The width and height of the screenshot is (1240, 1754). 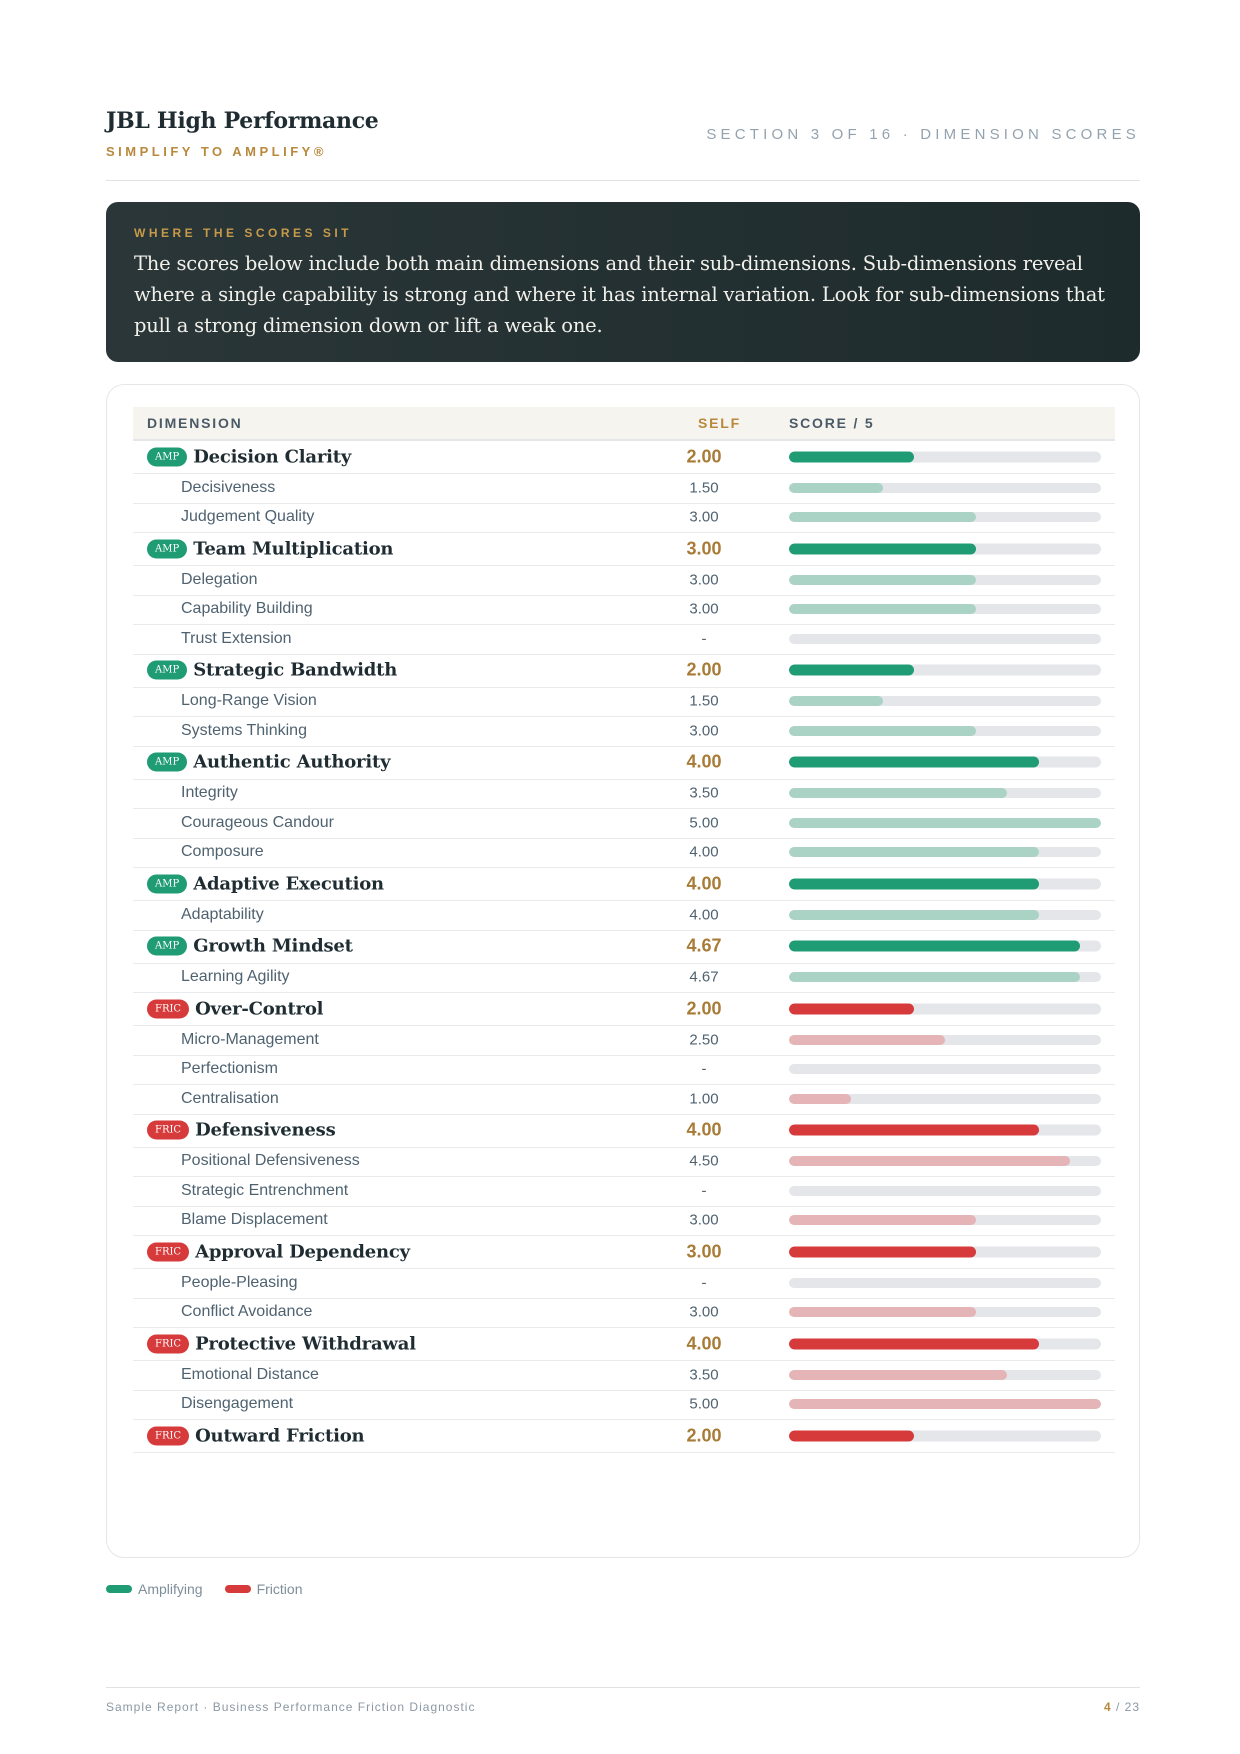 What do you see at coordinates (250, 946) in the screenshot?
I see `dimension-name: AMP Growth Mindset` at bounding box center [250, 946].